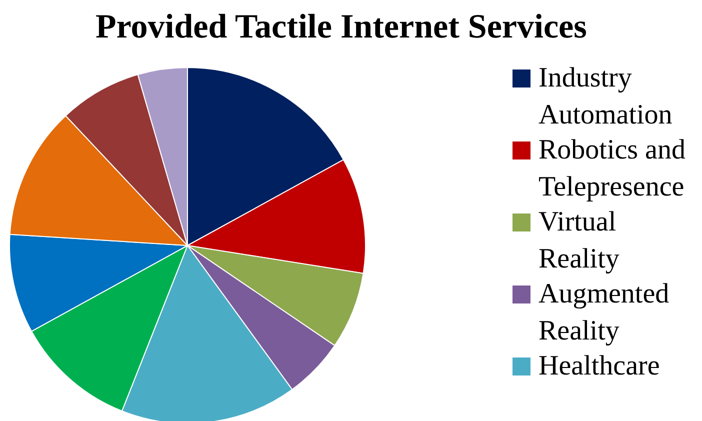  I want to click on legend-label: Healthcare, so click(599, 366).